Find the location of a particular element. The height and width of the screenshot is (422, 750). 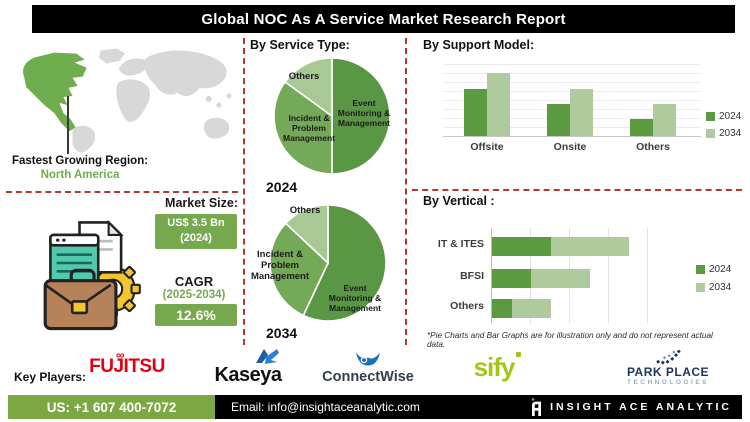

world-map-icon is located at coordinates (127, 100).